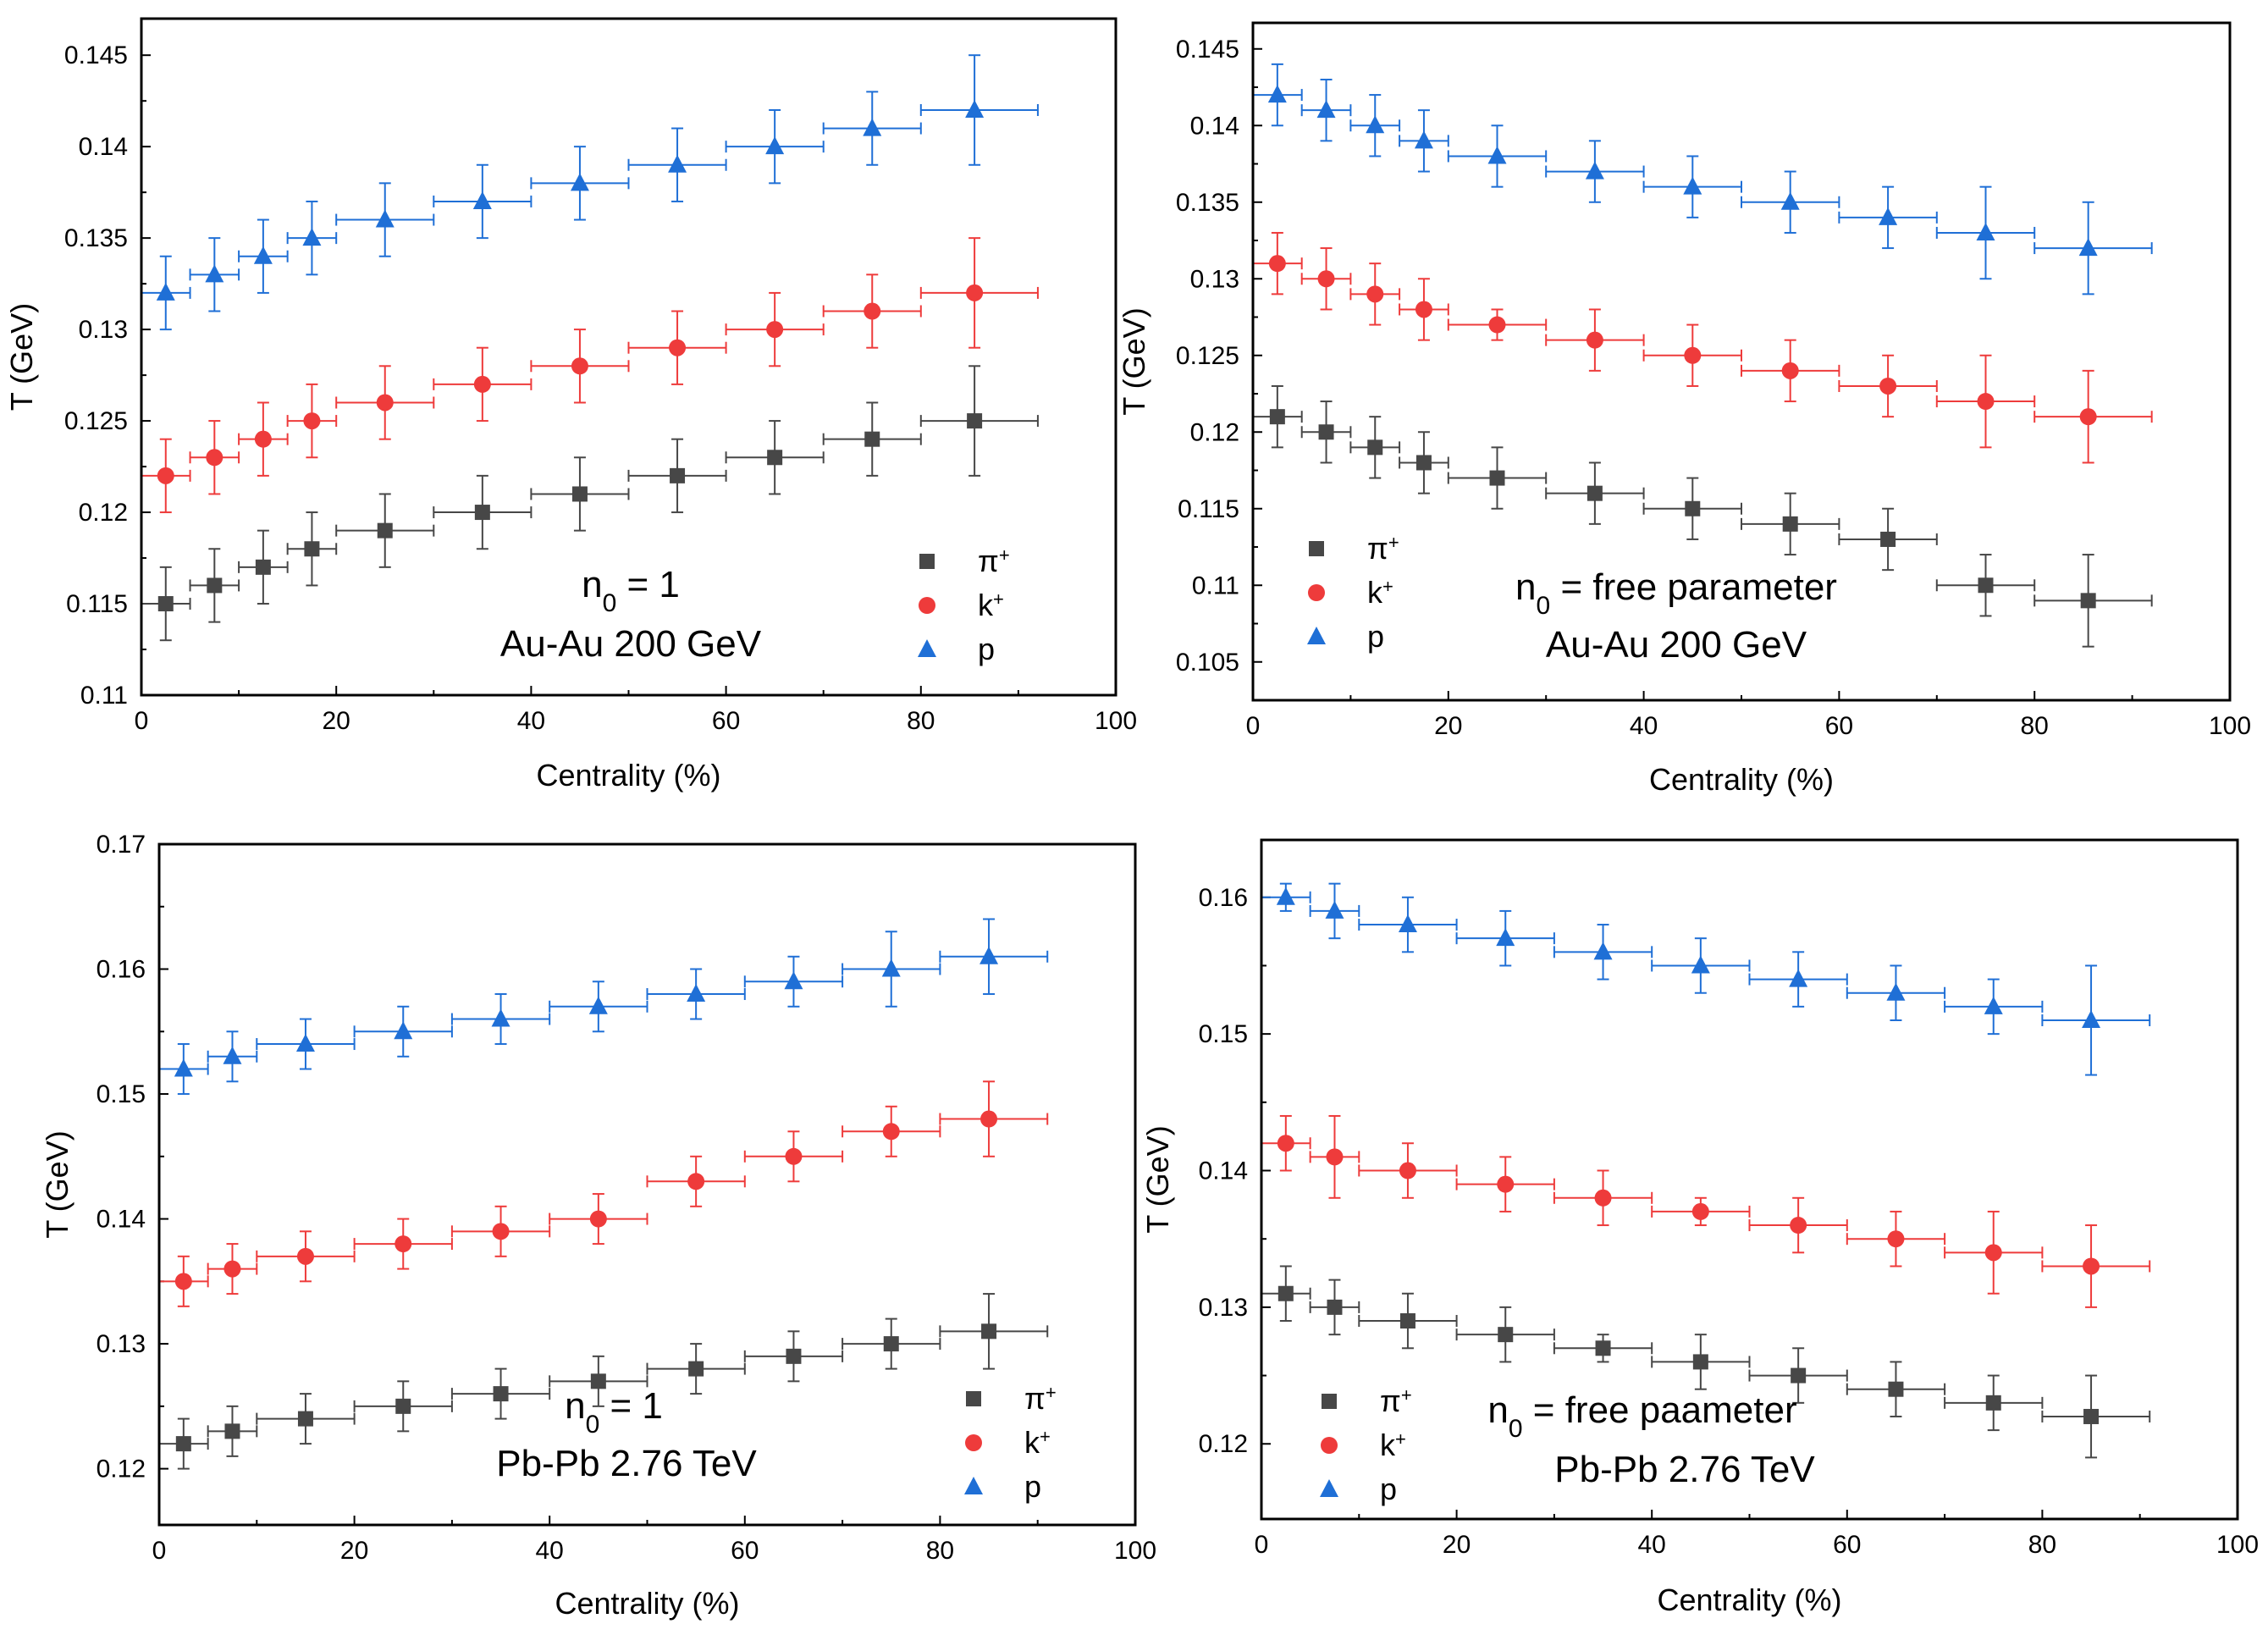  I want to click on legend: π+ k+ p, so click(1353, 592).